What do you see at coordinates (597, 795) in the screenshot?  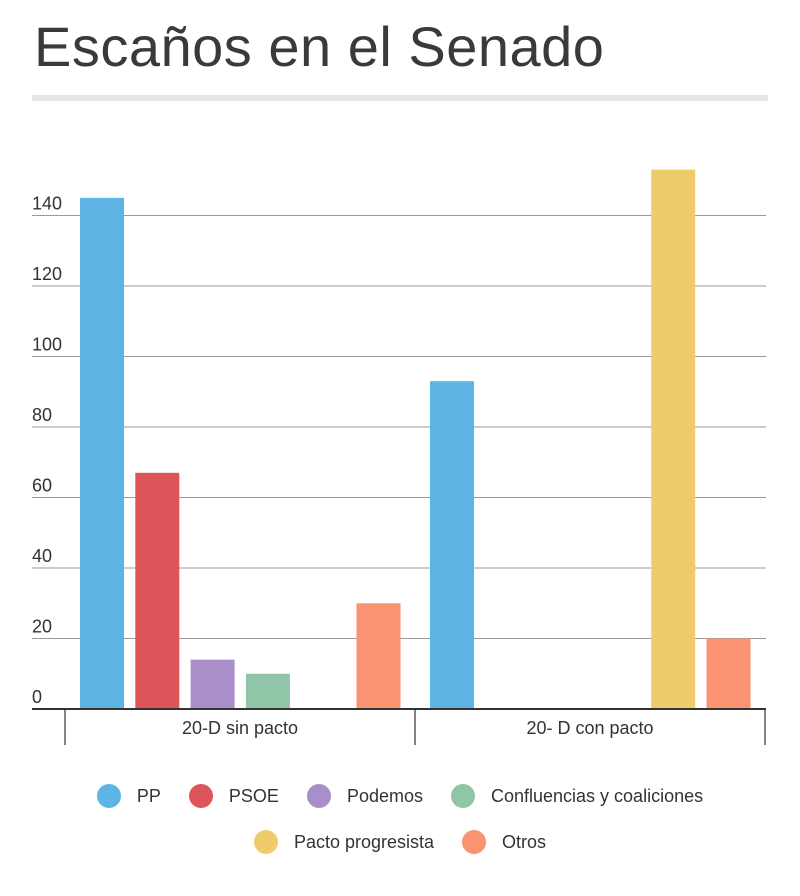 I see `legend-label: Confluencias y coaliciones` at bounding box center [597, 795].